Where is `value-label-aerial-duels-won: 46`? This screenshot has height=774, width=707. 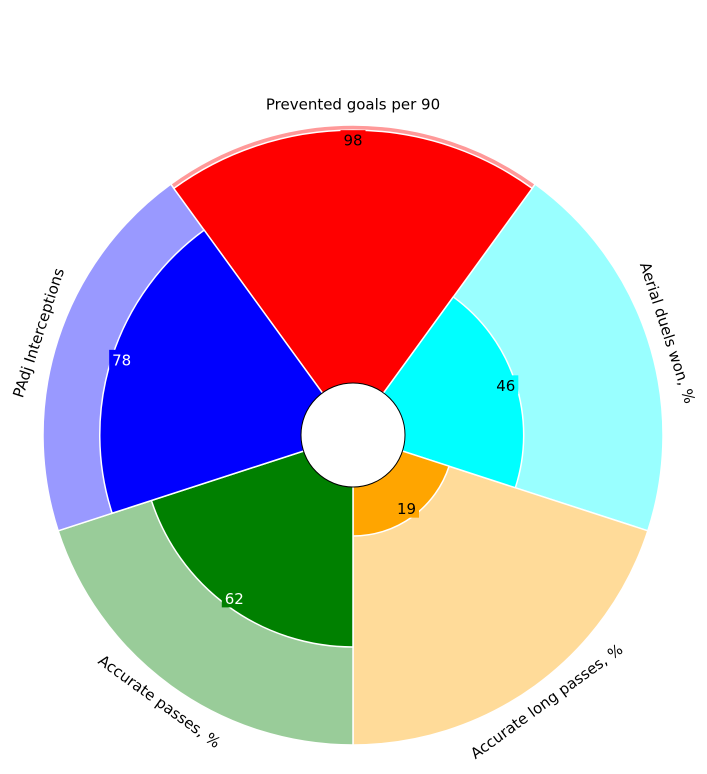
value-label-aerial-duels-won: 46 is located at coordinates (506, 385).